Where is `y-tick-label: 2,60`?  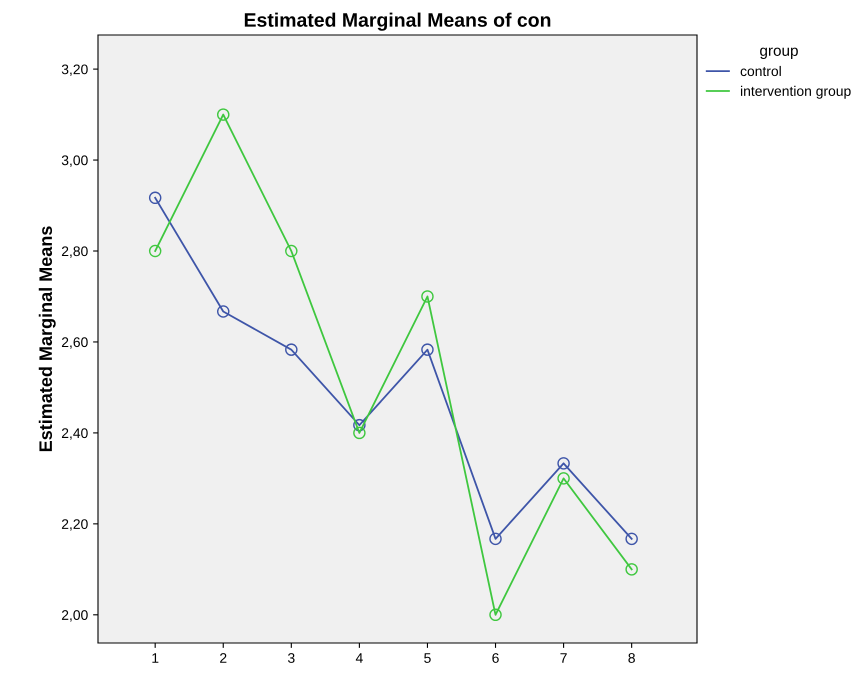 y-tick-label: 2,60 is located at coordinates (75, 343).